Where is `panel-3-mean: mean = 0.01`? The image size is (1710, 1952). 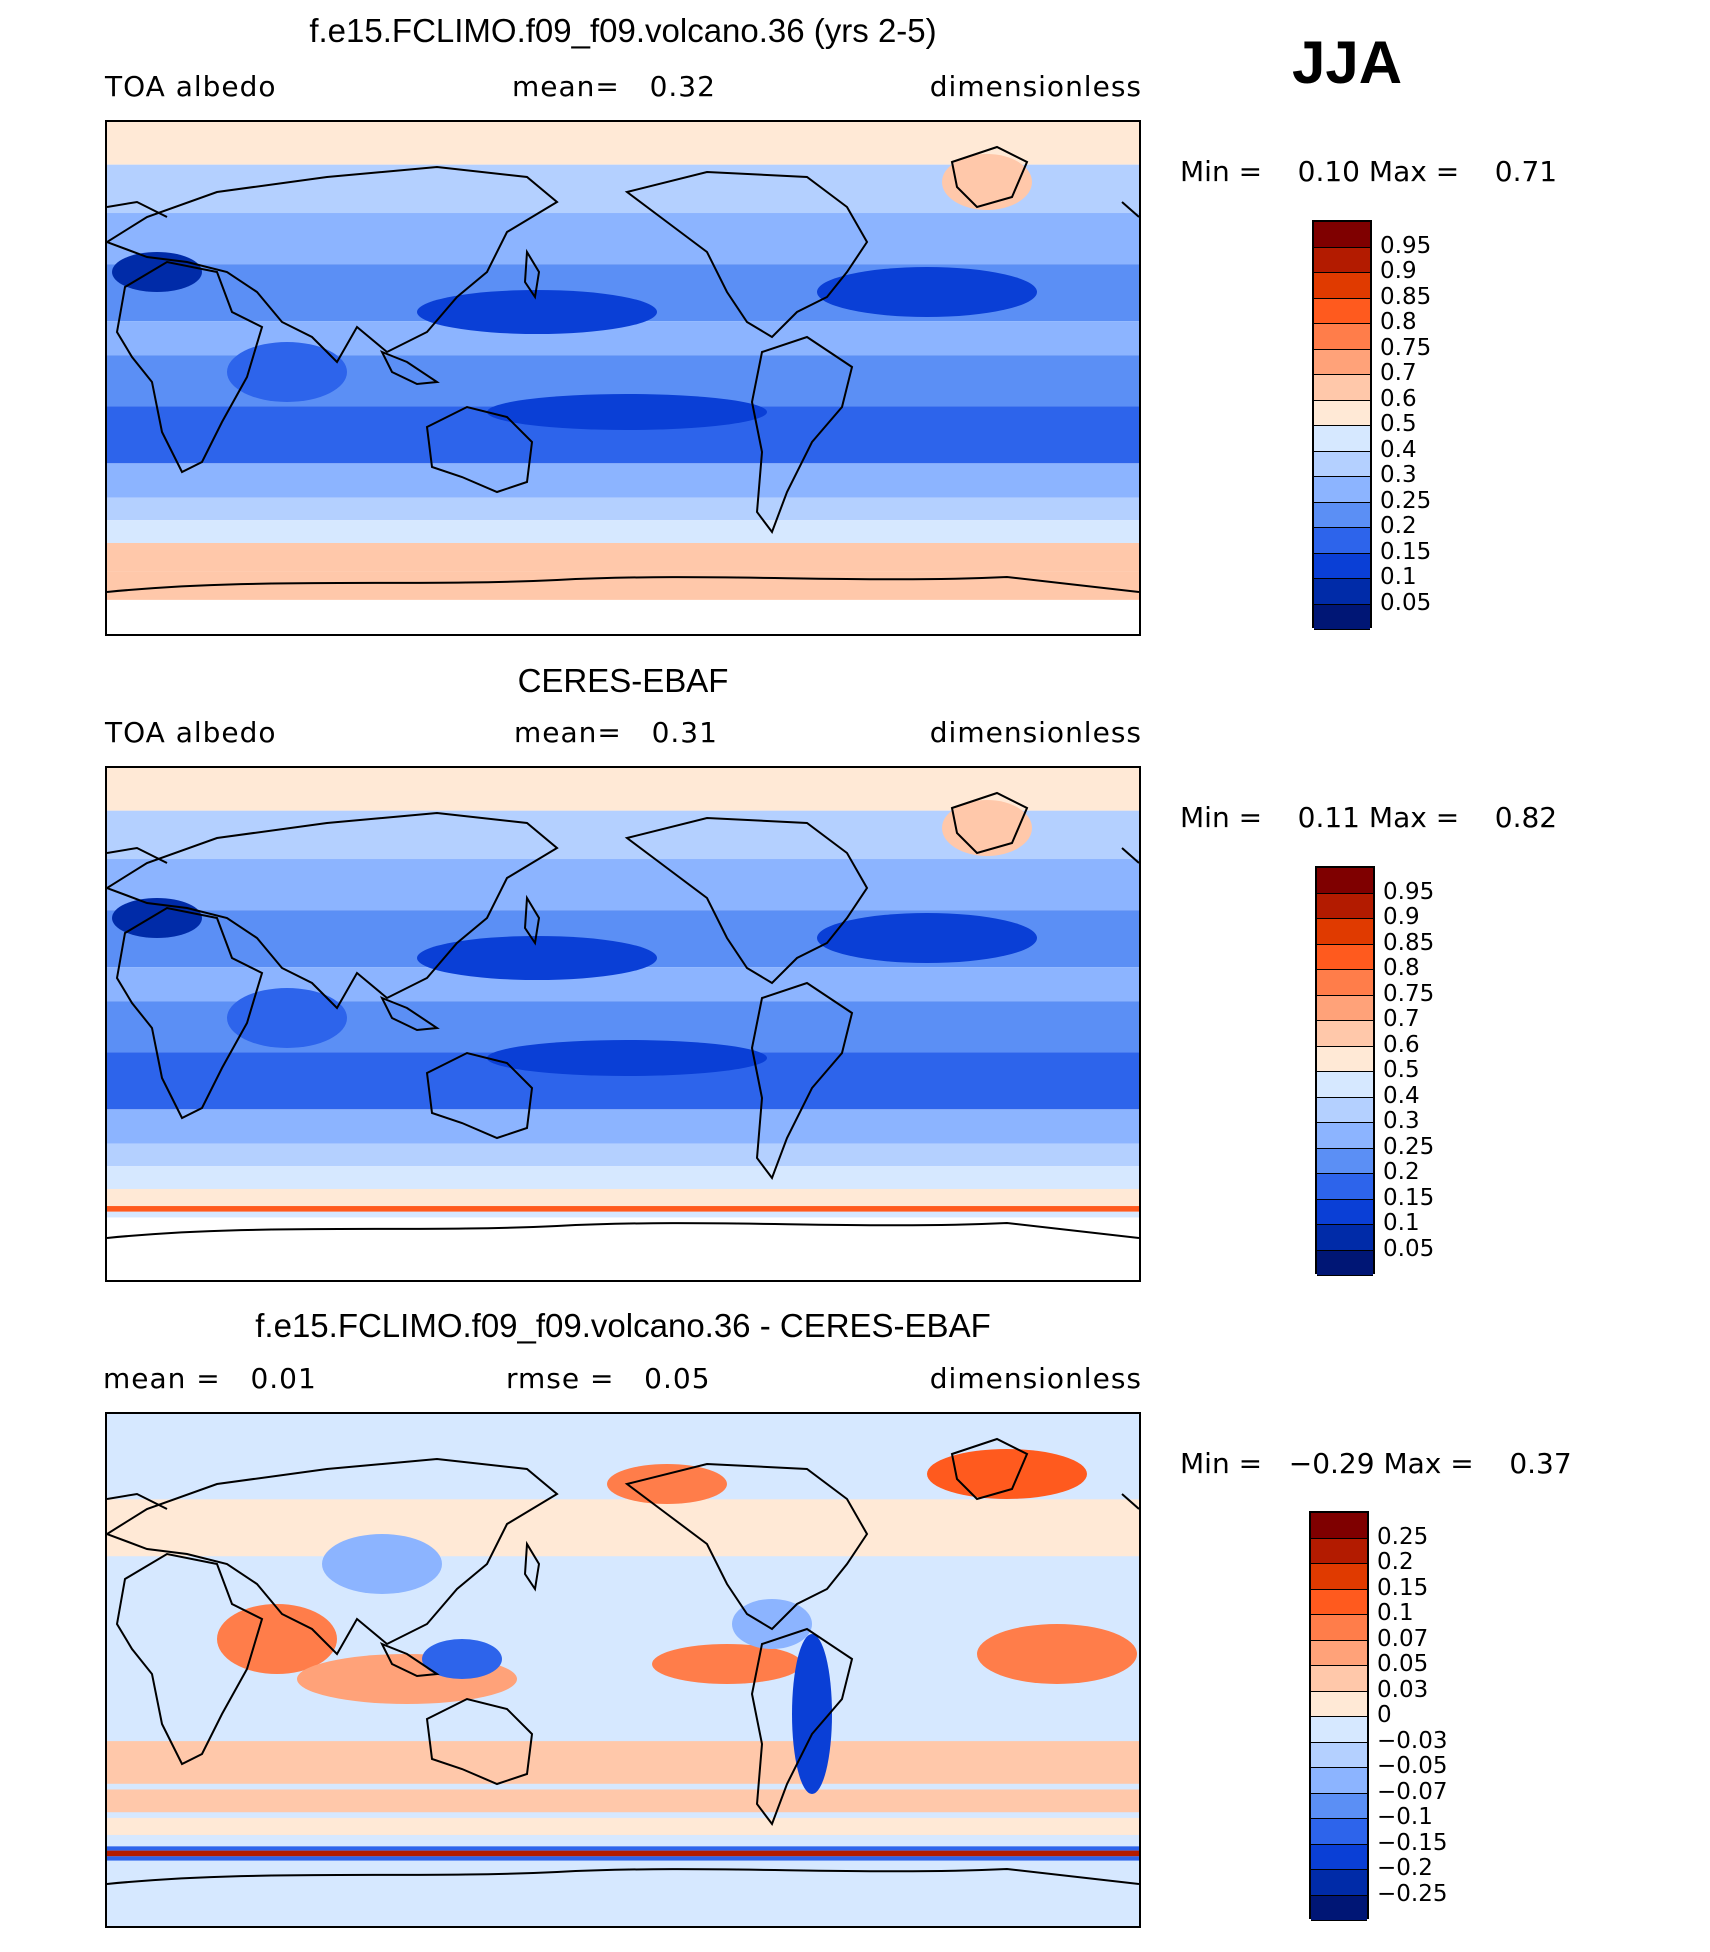
panel-3-mean: mean = 0.01 is located at coordinates (210, 1378).